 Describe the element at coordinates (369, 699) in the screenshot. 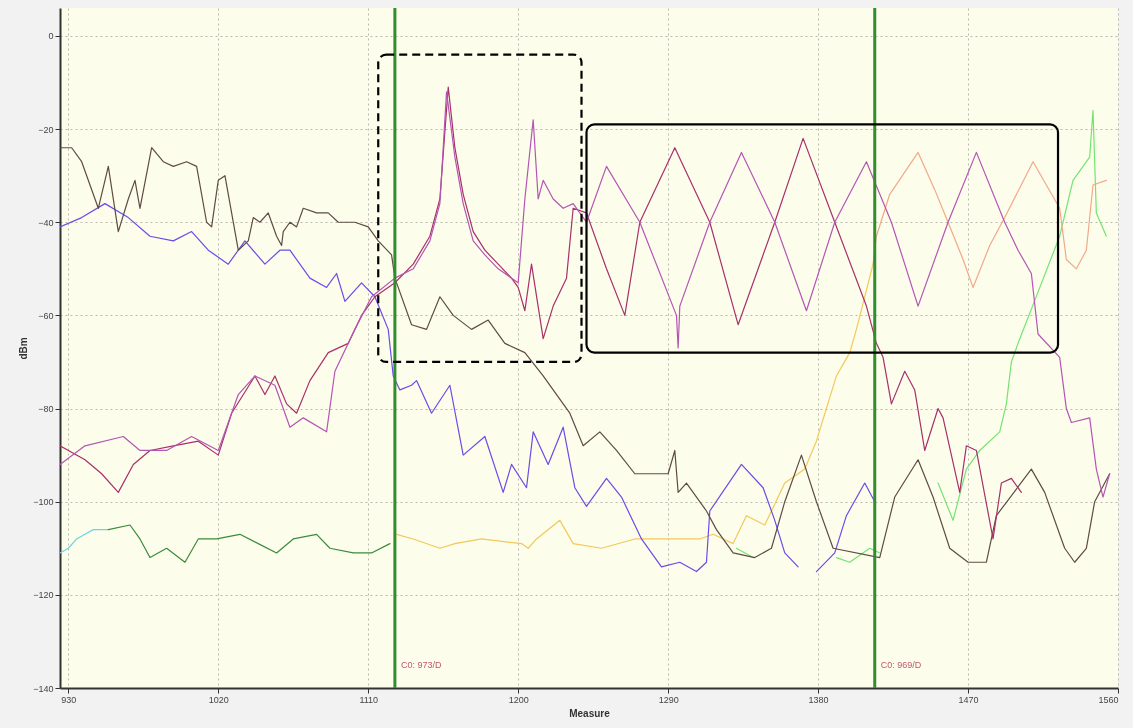

I see `x-tick-label: 1110` at that location.